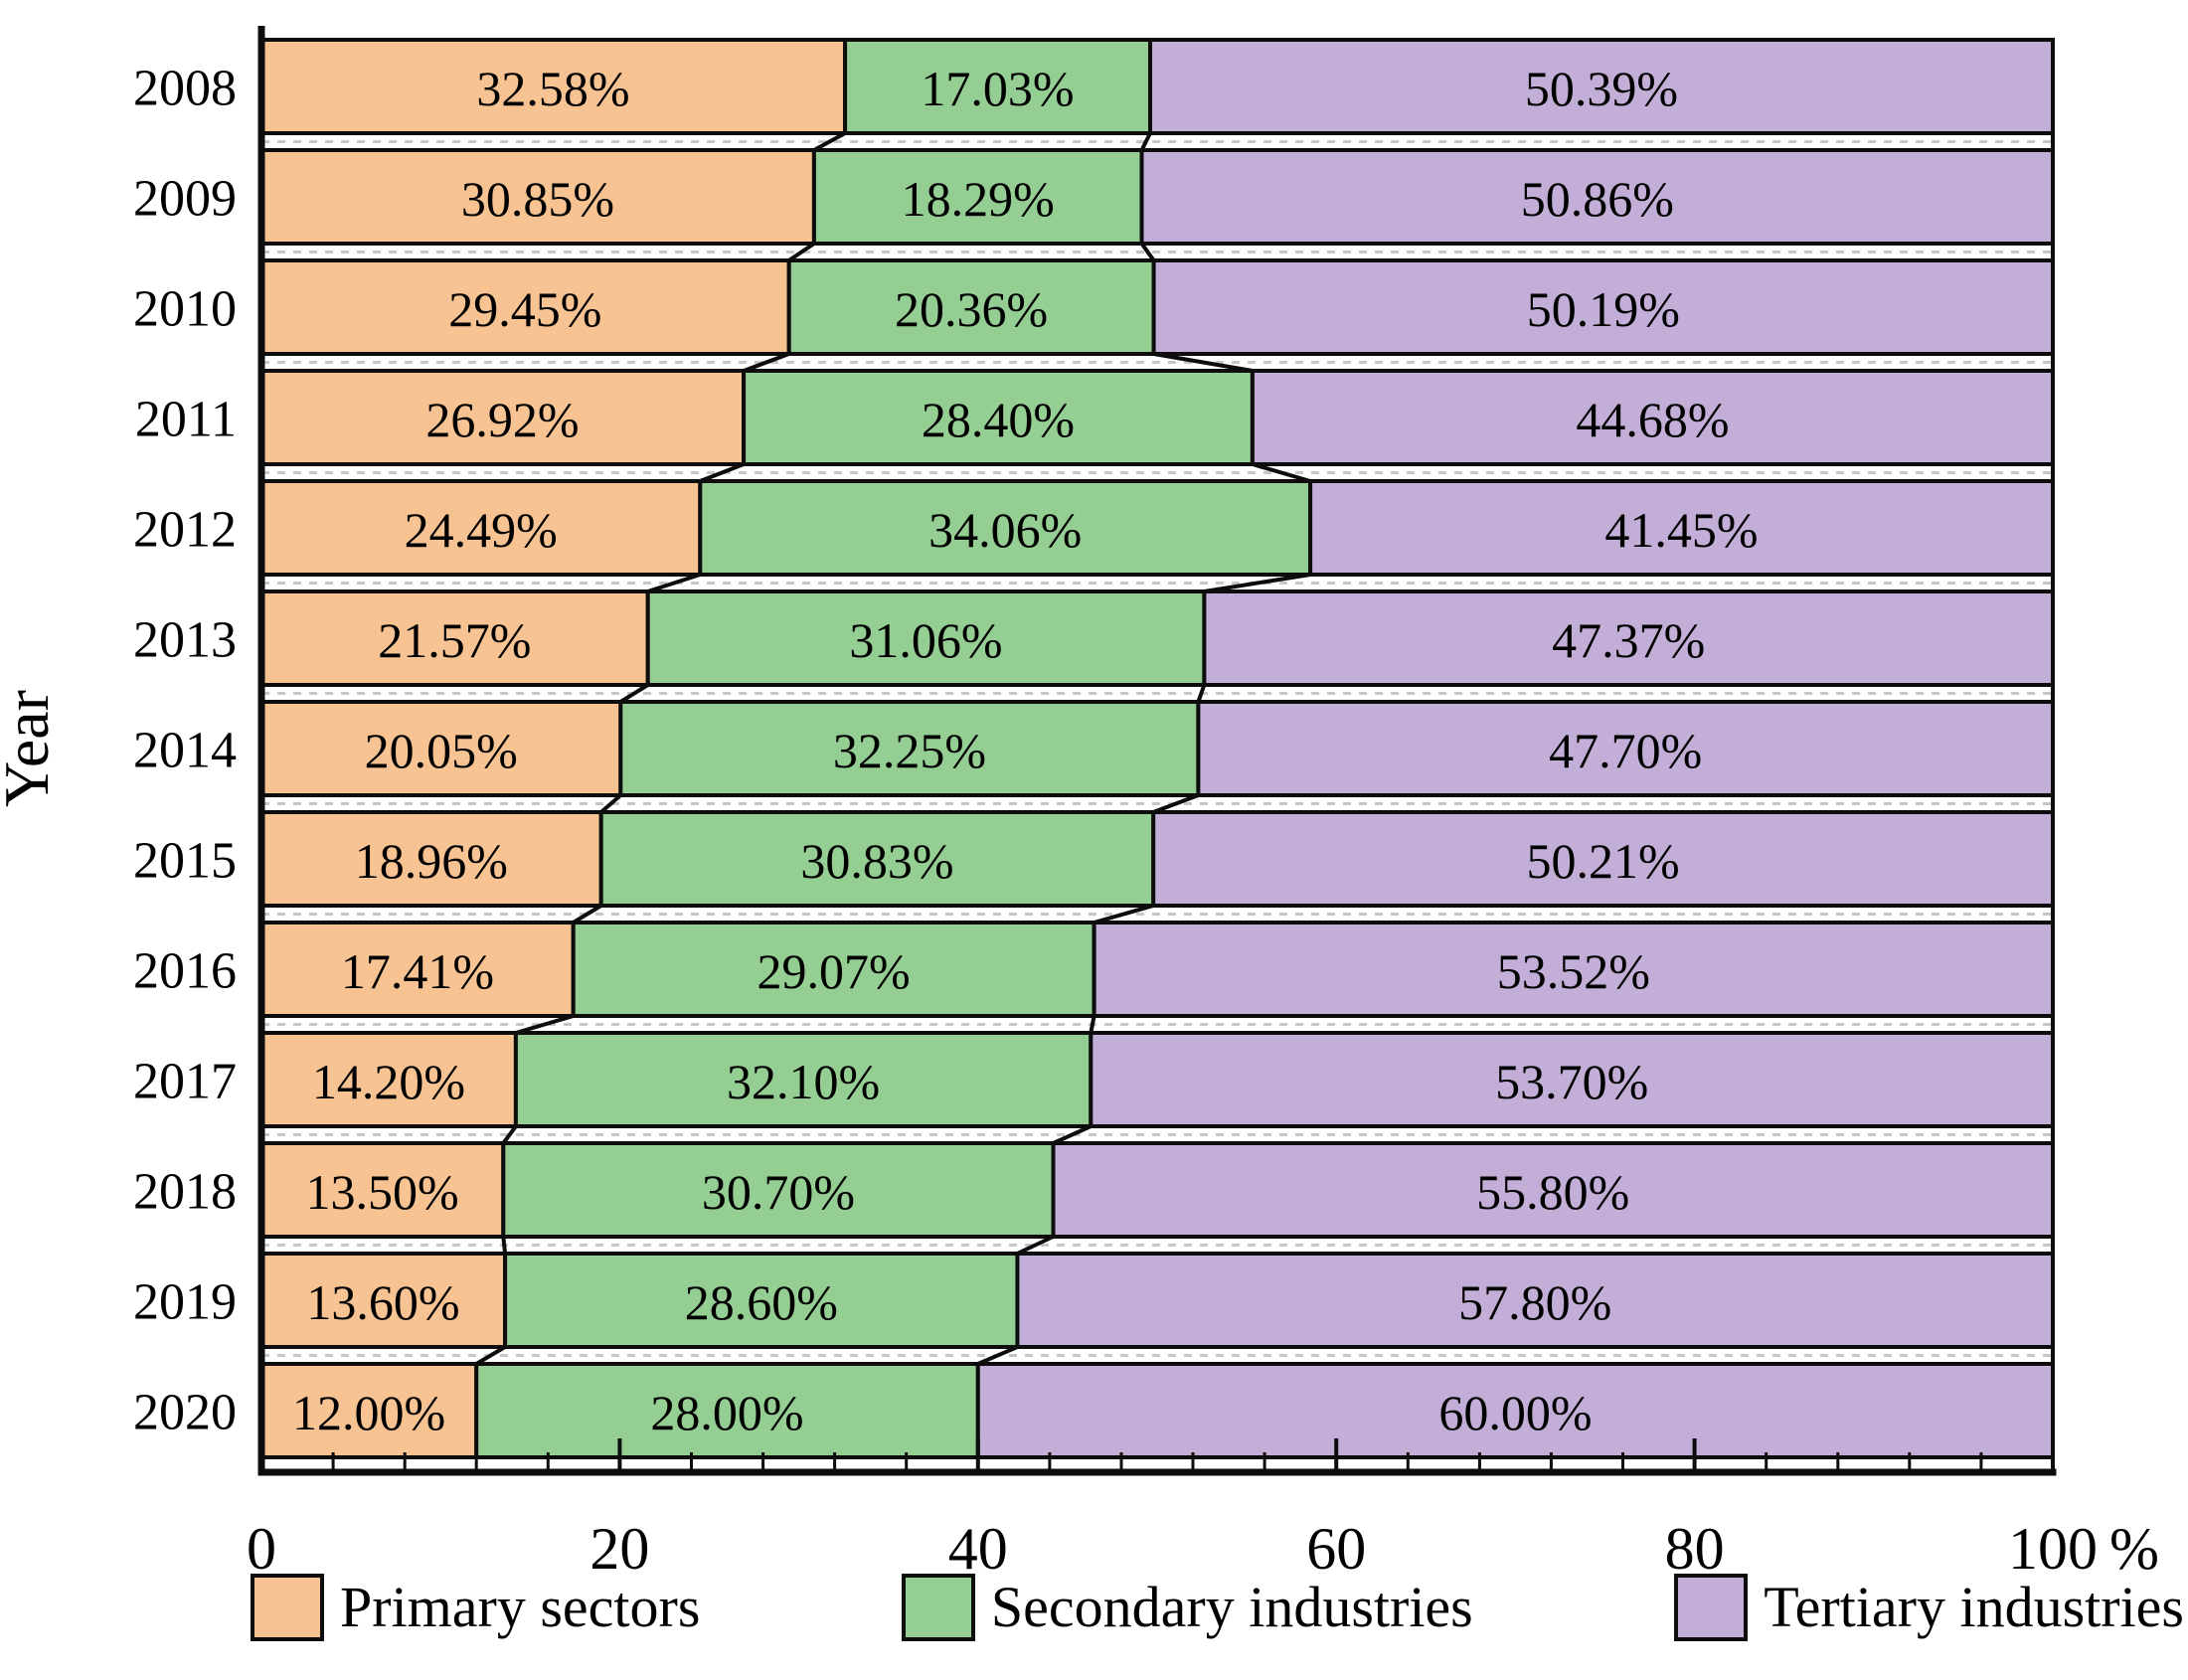 This screenshot has height=1680, width=2188. What do you see at coordinates (185, 1302) in the screenshot?
I see `year-tick-label: 2019` at bounding box center [185, 1302].